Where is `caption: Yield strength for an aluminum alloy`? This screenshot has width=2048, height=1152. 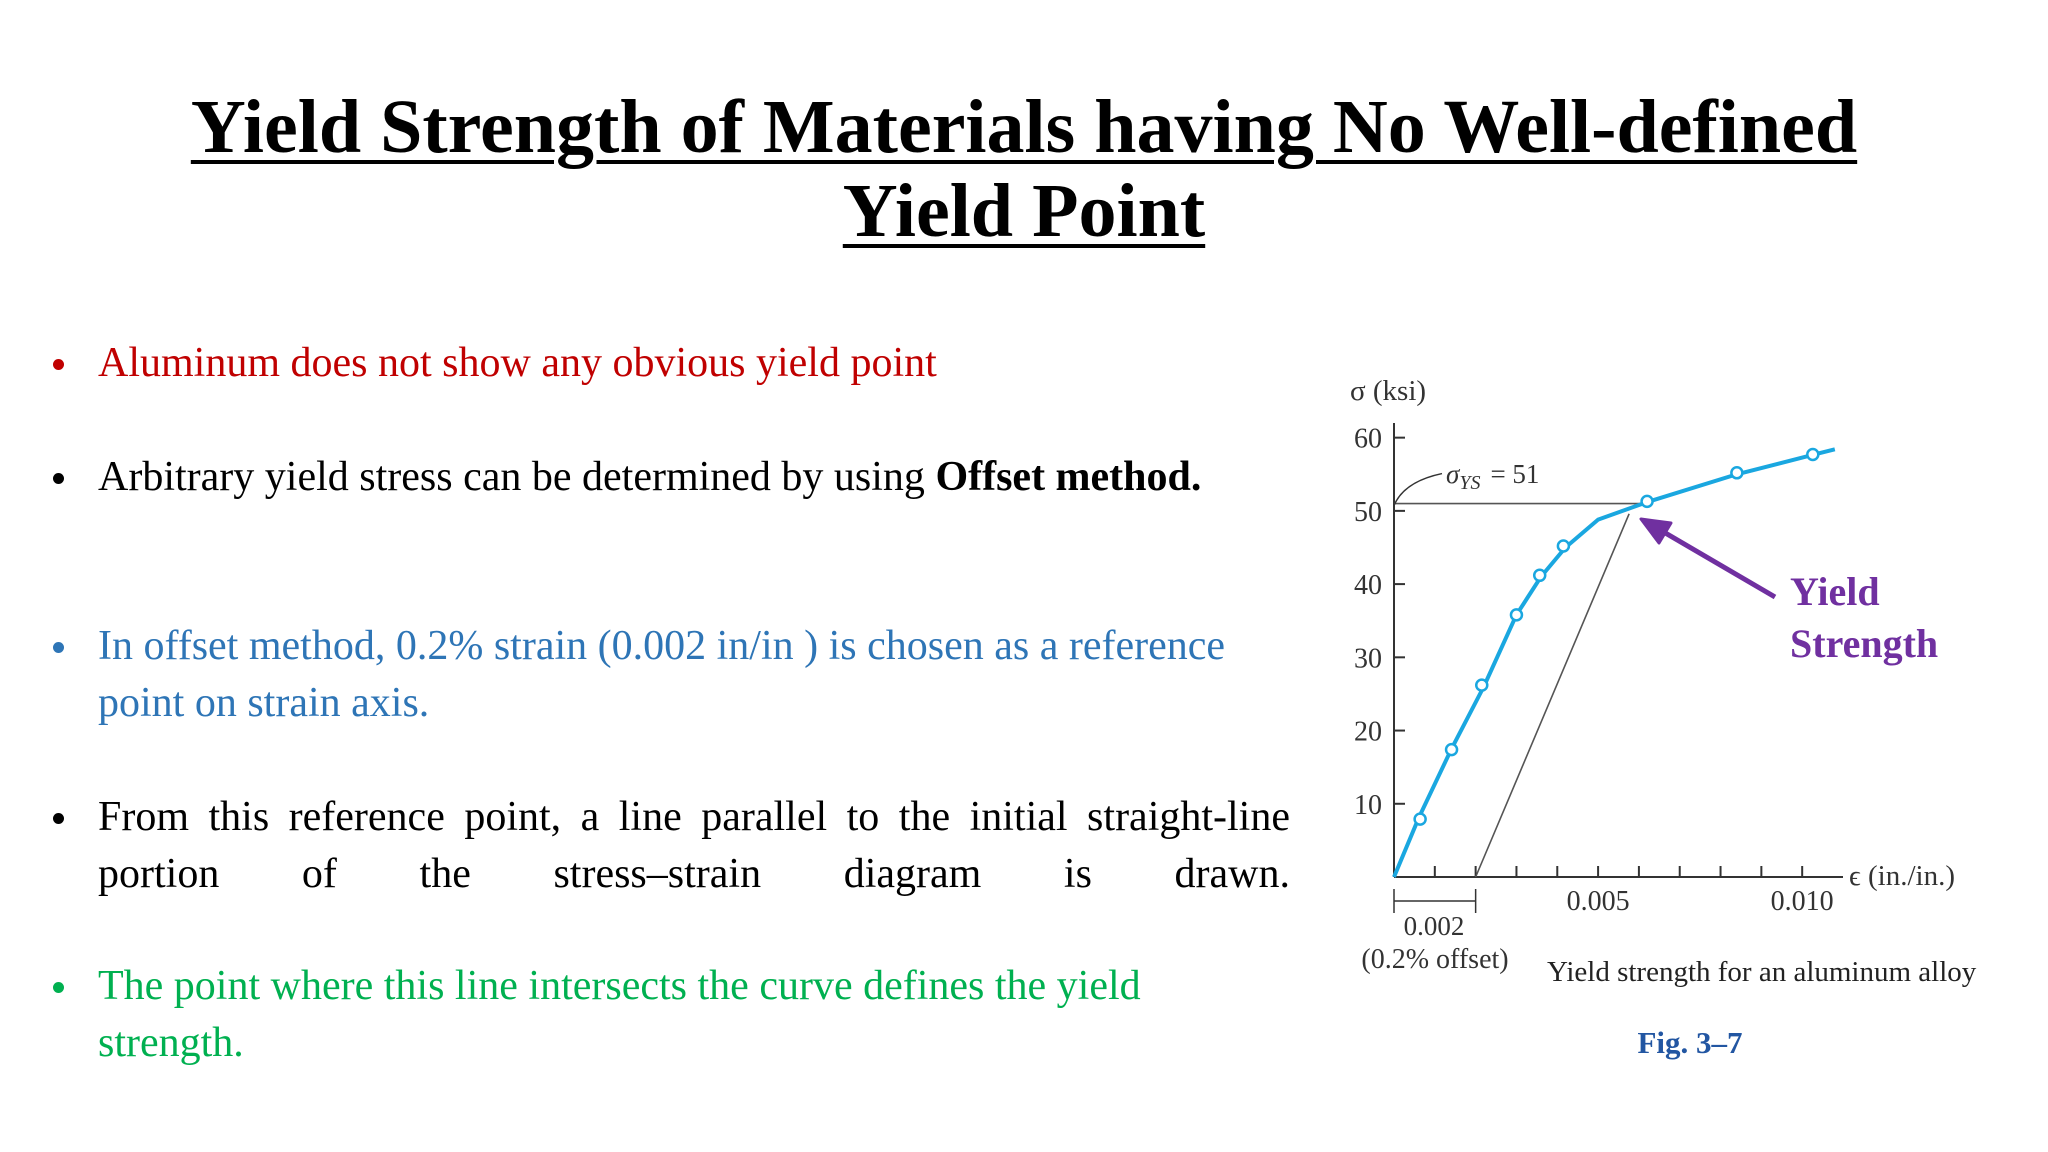
caption: Yield strength for an aluminum alloy is located at coordinates (1762, 972).